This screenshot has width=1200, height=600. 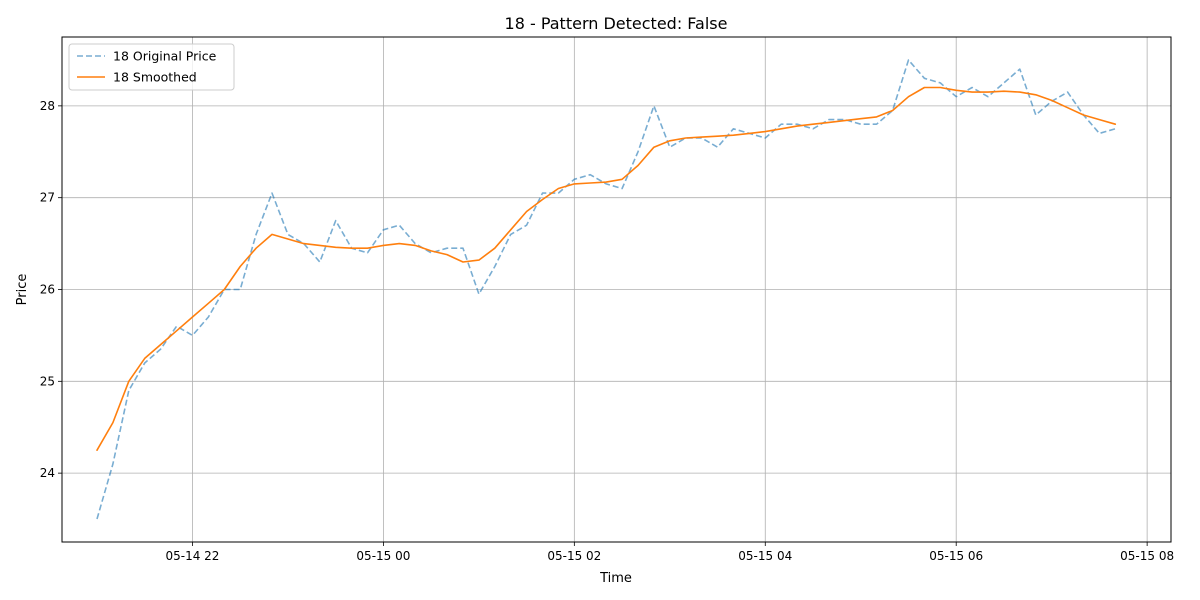 I want to click on x-tick-label: 05-15 00, so click(x=383, y=556).